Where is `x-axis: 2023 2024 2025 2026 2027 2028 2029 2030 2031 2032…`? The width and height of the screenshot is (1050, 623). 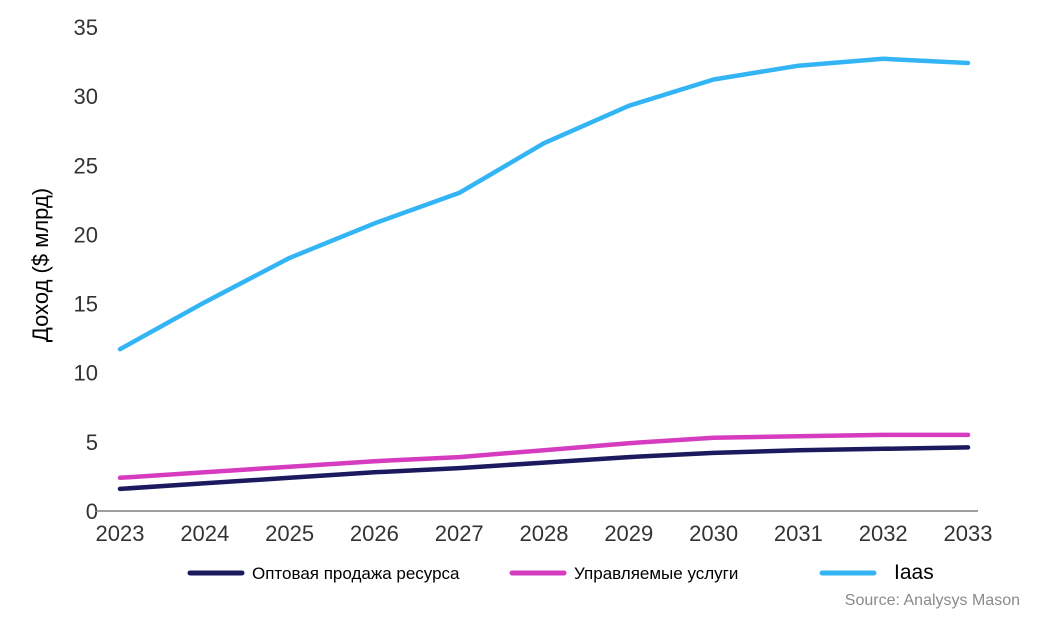 x-axis: 2023 2024 2025 2026 2027 2028 2029 2030 2031 2032… is located at coordinates (544, 533).